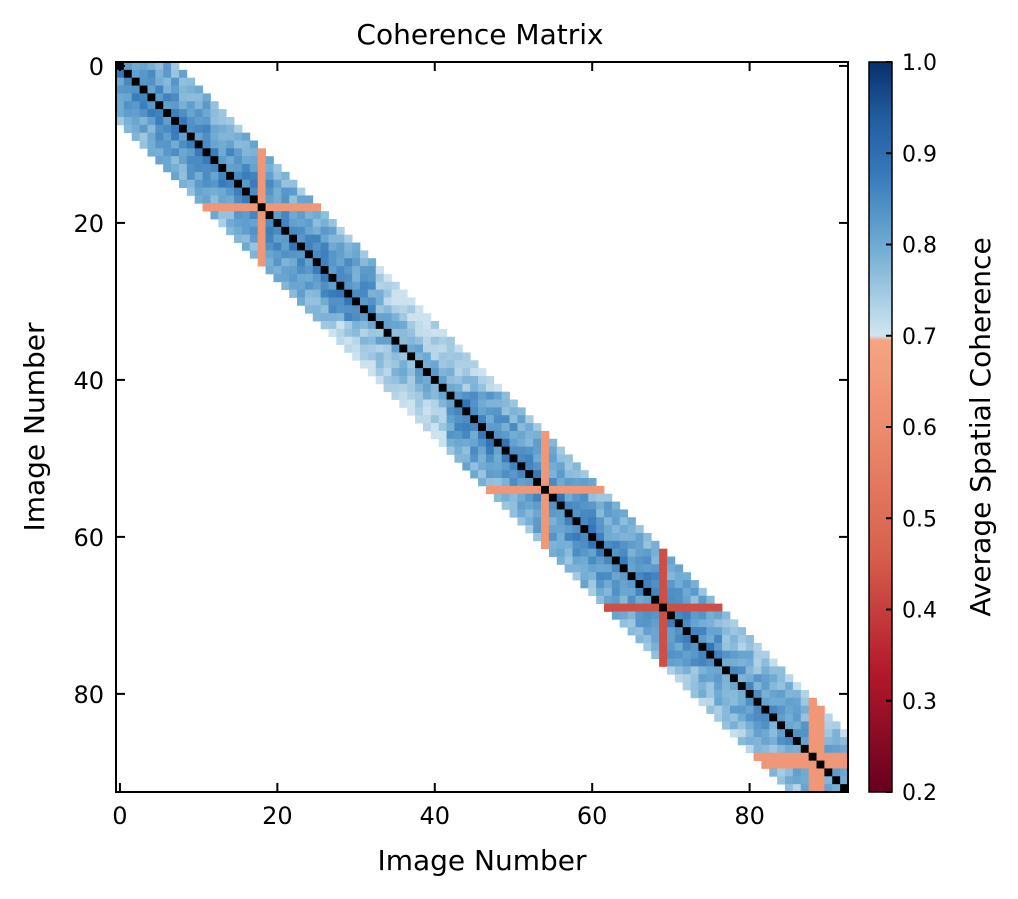  Describe the element at coordinates (919, 611) in the screenshot. I see `colorbar-tick-label: 0.4` at that location.